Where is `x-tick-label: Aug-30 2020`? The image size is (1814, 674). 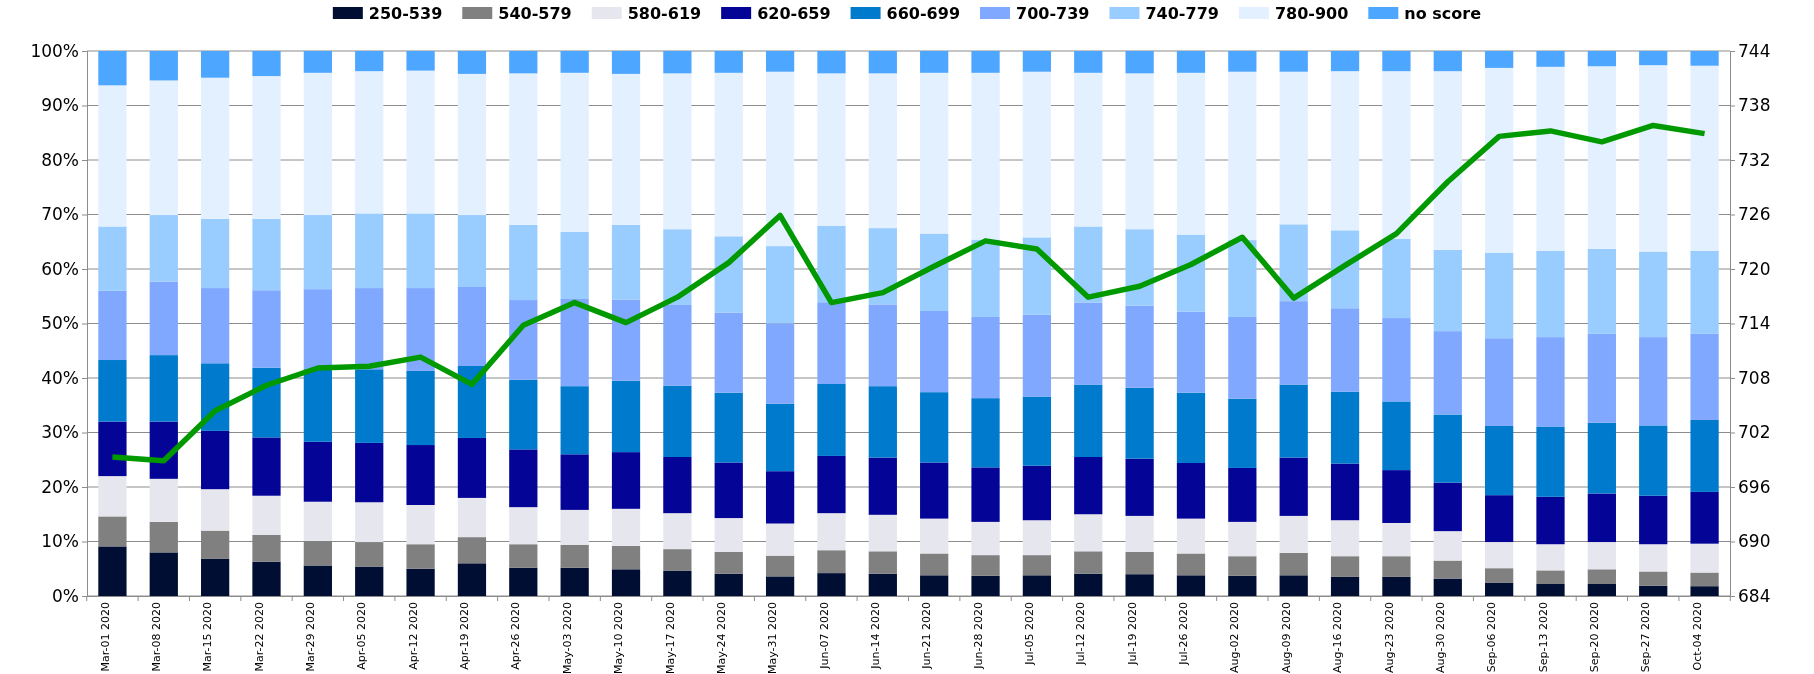 x-tick-label: Aug-30 2020 is located at coordinates (1440, 637).